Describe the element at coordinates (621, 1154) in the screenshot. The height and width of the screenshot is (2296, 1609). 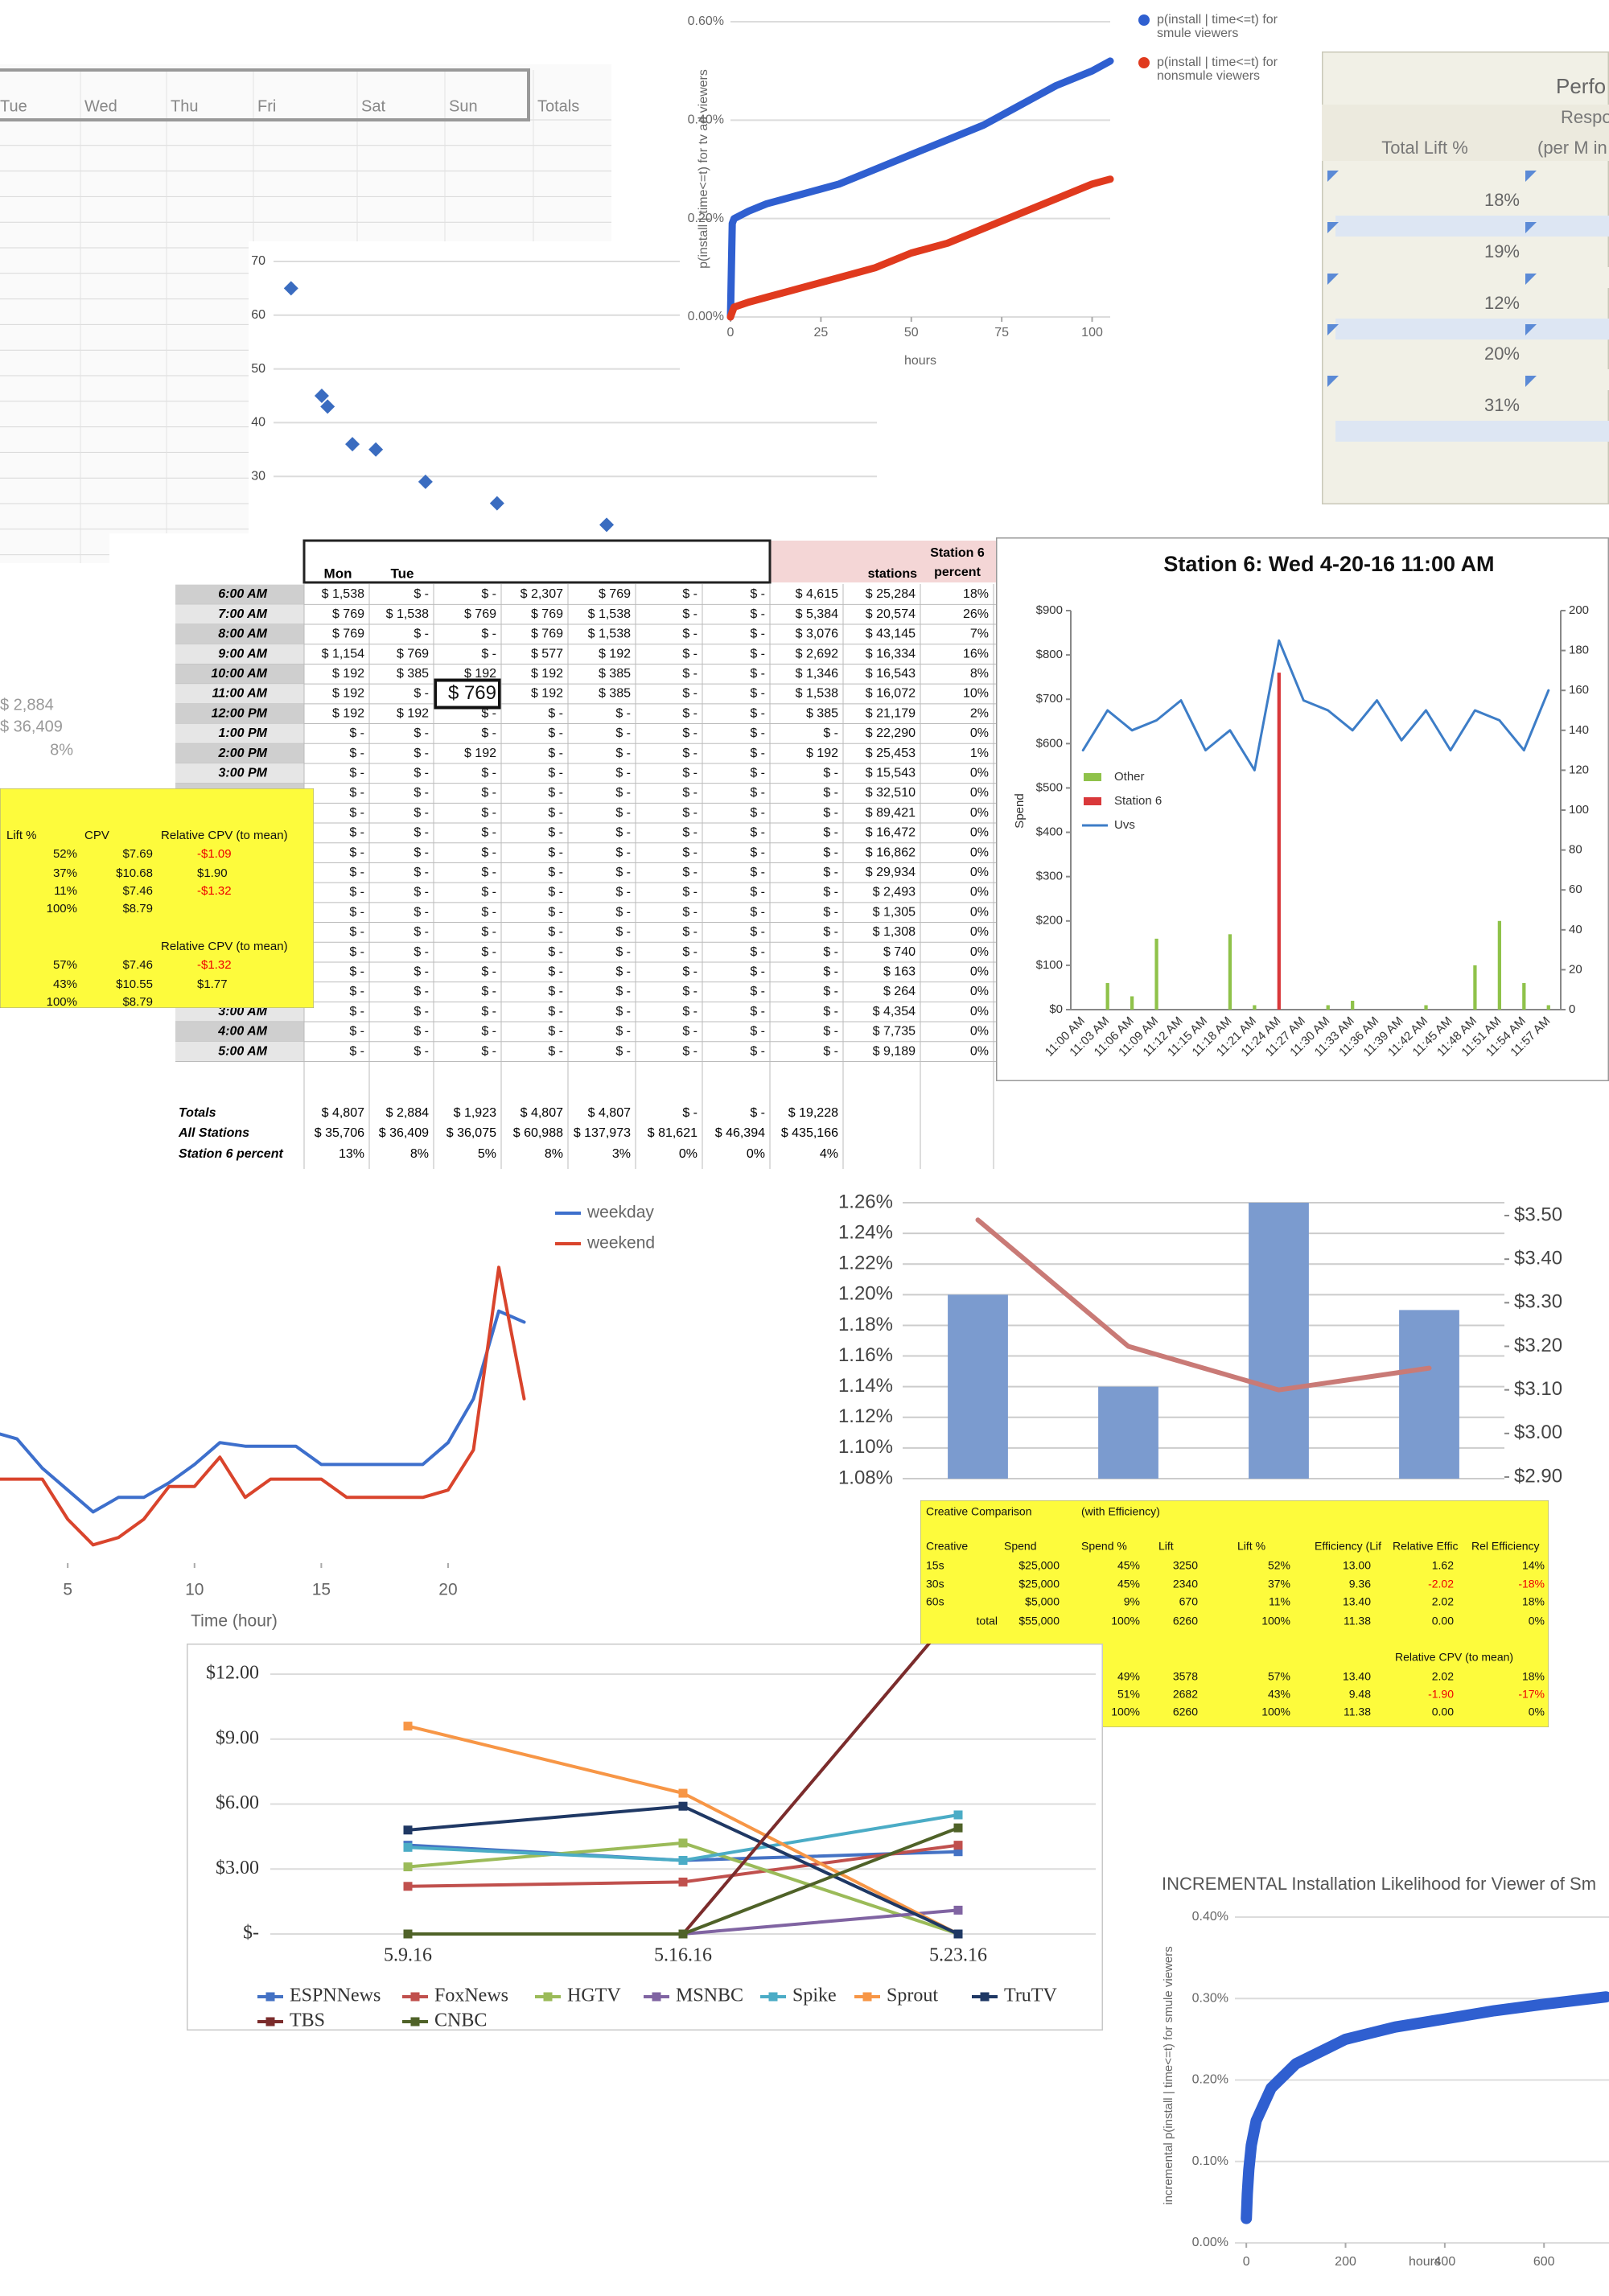
I see `totals-cell: 3%` at that location.